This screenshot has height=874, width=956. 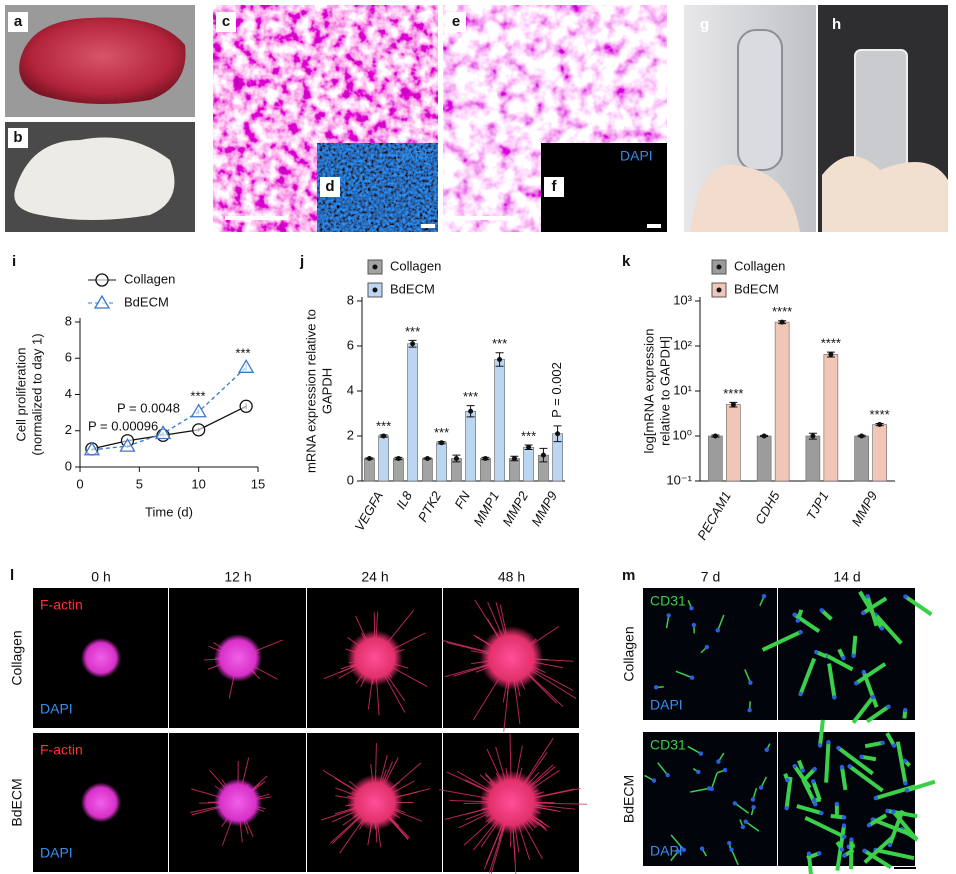 I want to click on x-tick-label: PECAM1, so click(x=714, y=516).